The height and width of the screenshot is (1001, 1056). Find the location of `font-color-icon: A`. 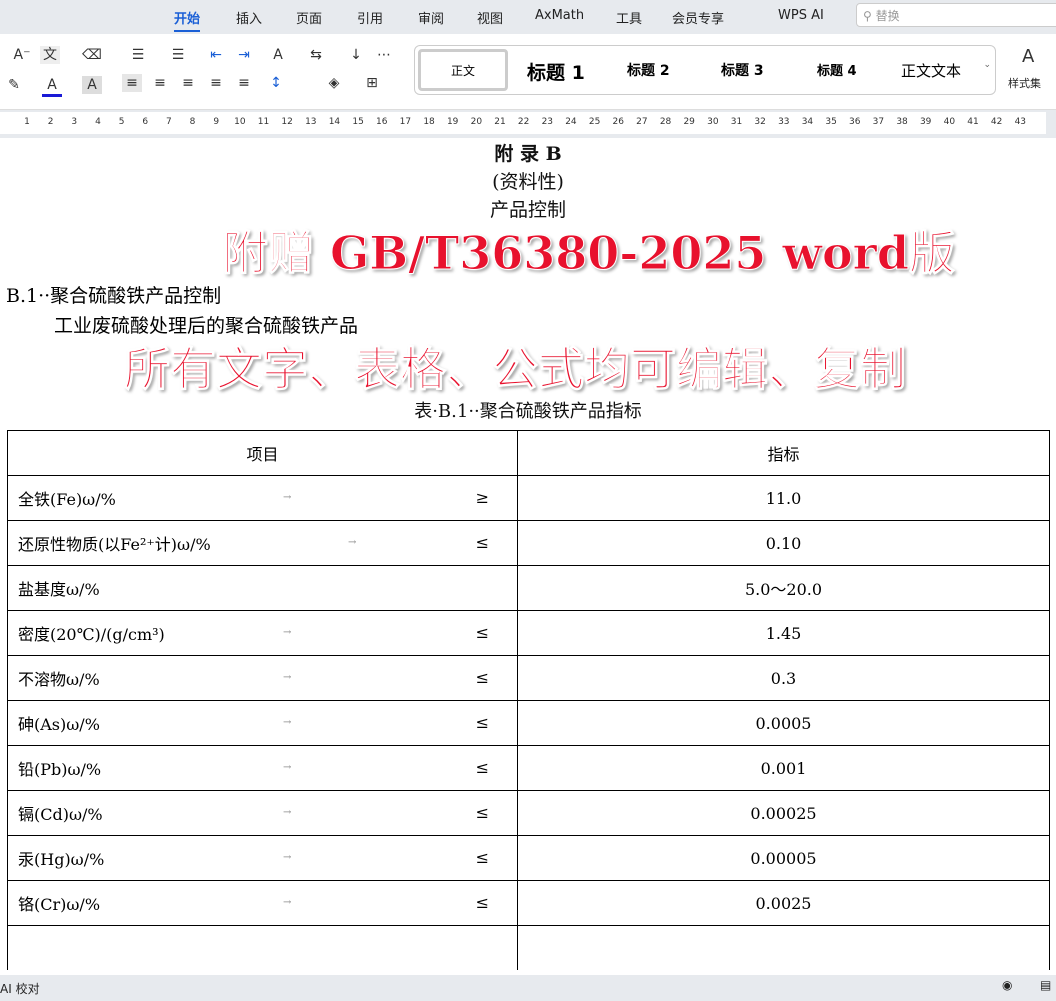

font-color-icon: A is located at coordinates (52, 86).